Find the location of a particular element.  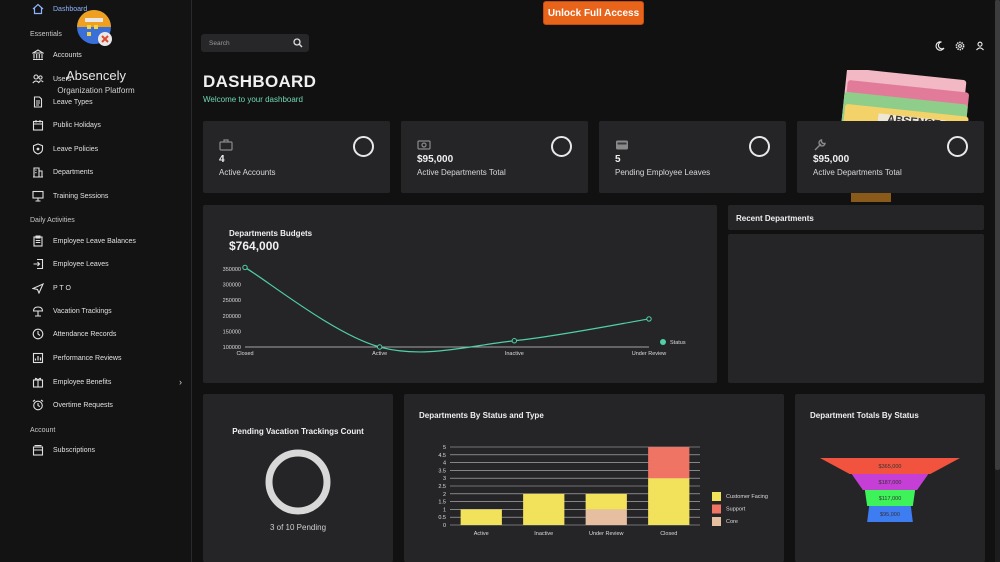

bar-segment-support is located at coordinates (669, 463).